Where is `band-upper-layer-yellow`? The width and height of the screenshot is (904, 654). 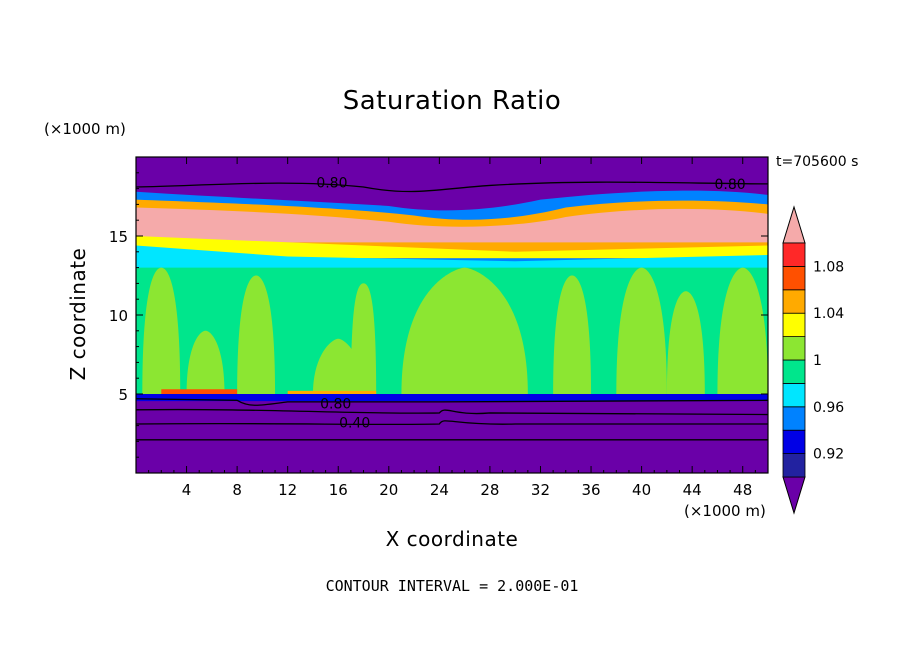 band-upper-layer-yellow is located at coordinates (452, 247).